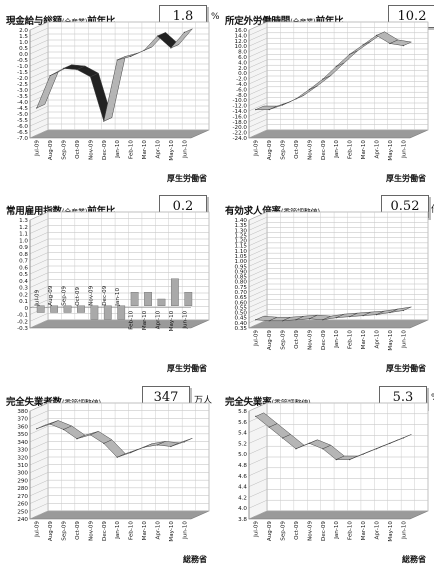 Image resolution: width=434 pixels, height=571 pixels. Describe the element at coordinates (241, 262) in the screenshot. I see `y-tick-label: 1.00` at that location.